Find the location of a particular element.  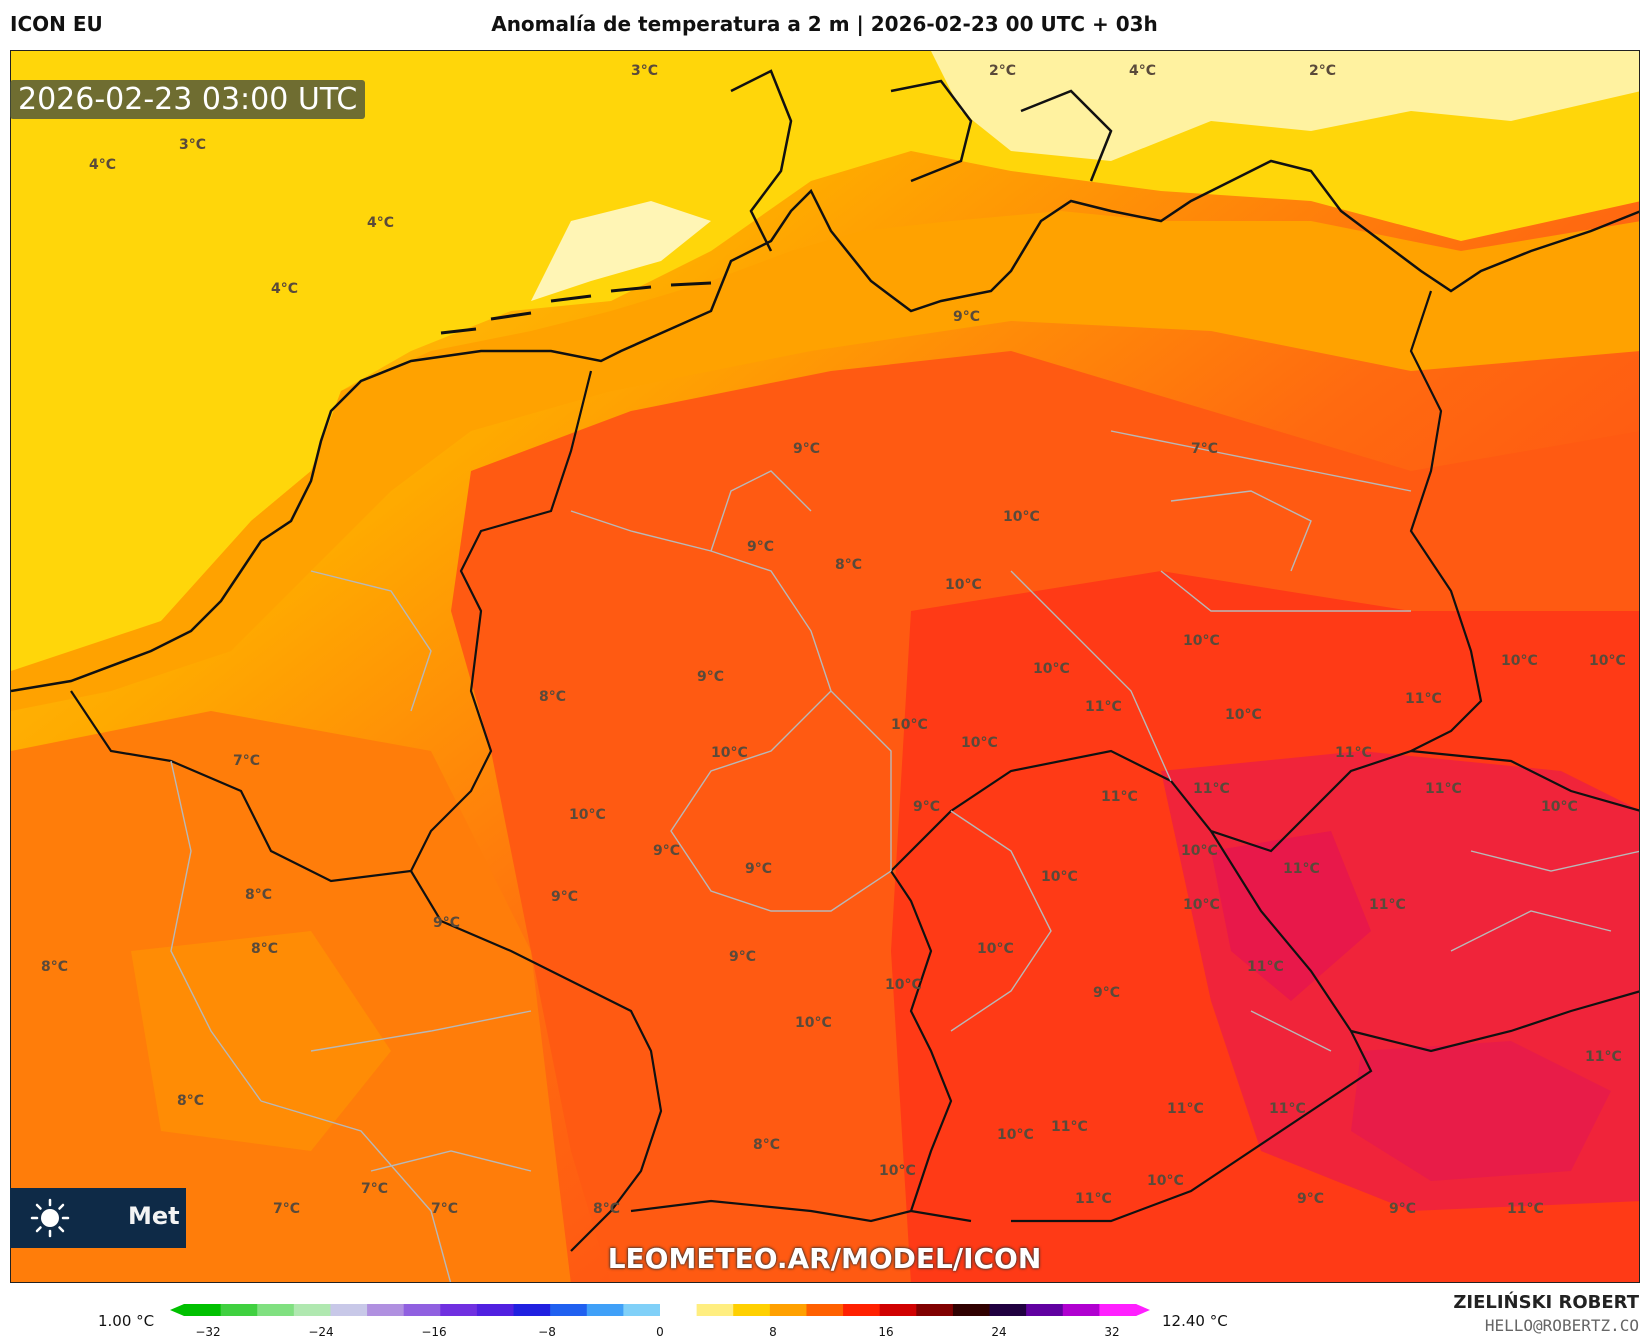

valid-time-badge: 2026-02-23 03:00 UTC is located at coordinates (188, 99).